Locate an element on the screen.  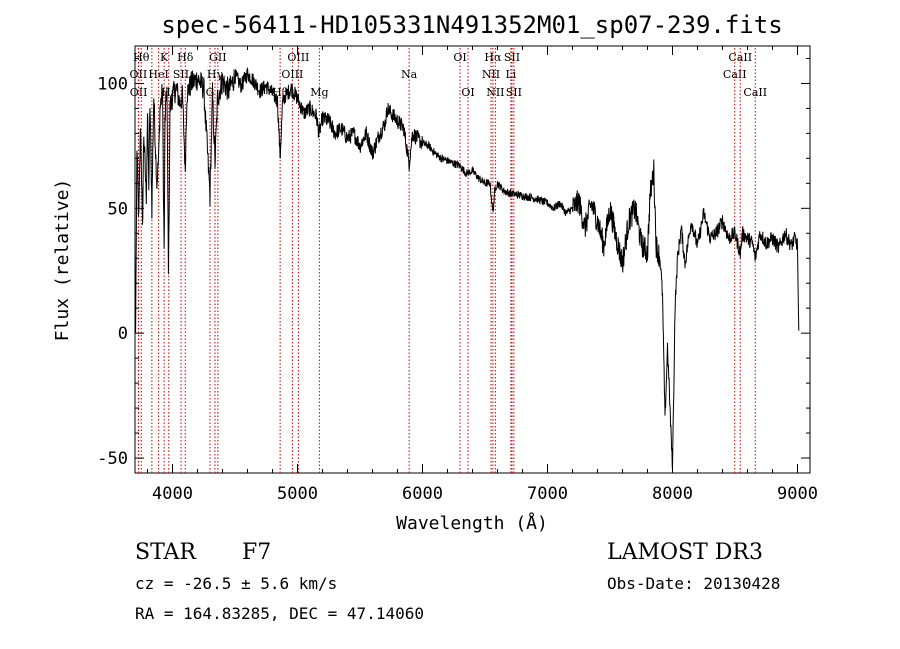
marker-label: Hα is located at coordinates (493, 57).